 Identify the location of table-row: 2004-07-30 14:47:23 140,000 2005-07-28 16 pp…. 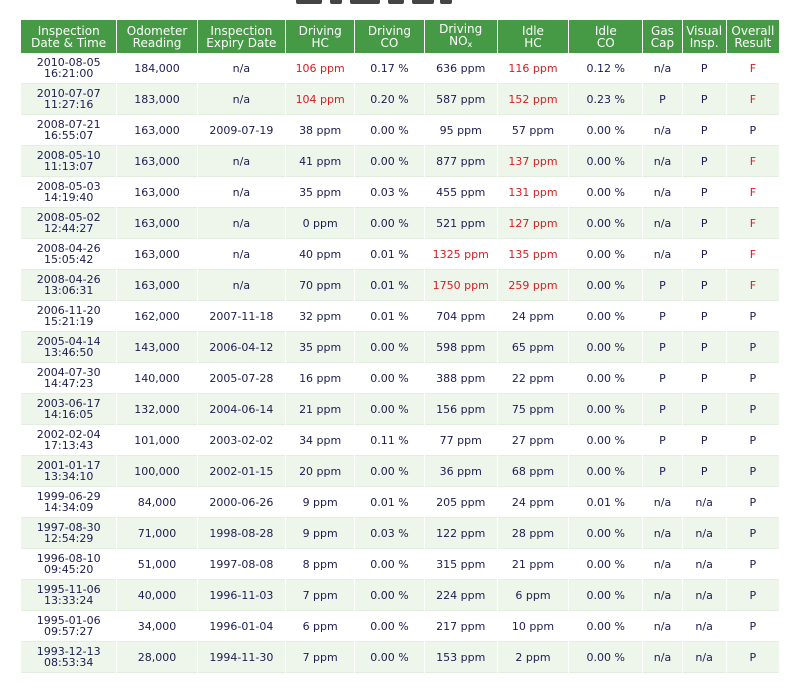
(400, 378).